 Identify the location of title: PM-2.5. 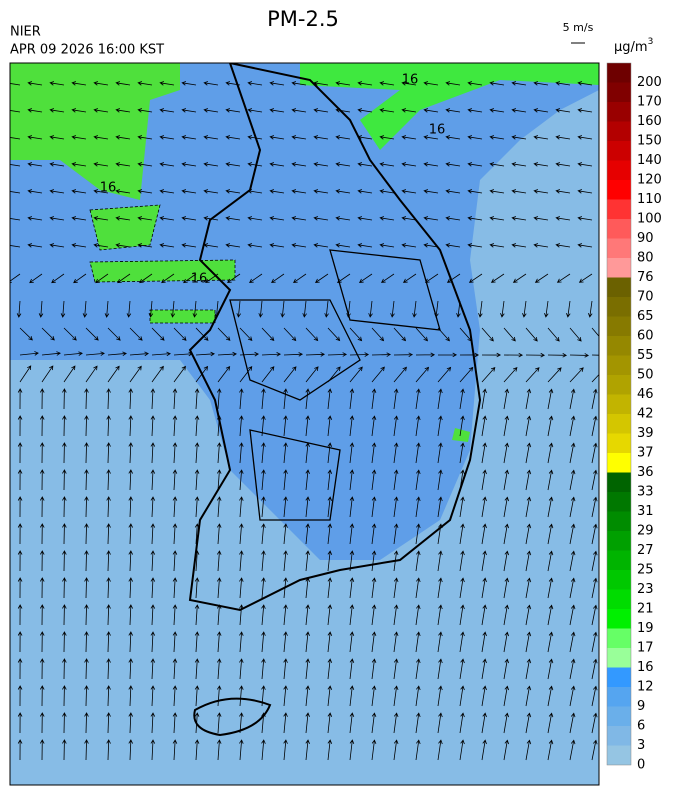
(303, 19).